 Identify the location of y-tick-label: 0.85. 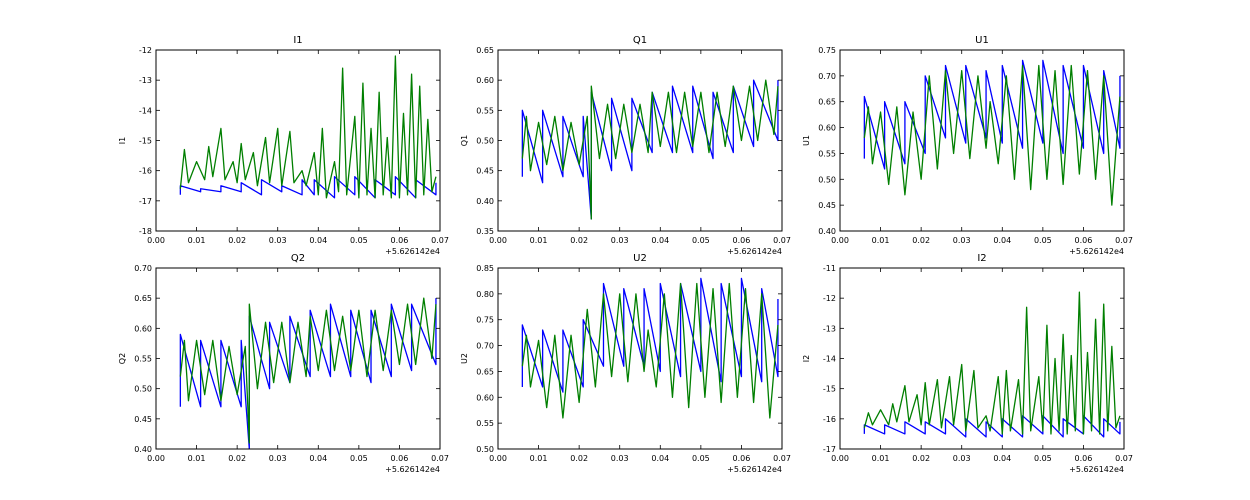
(485, 268).